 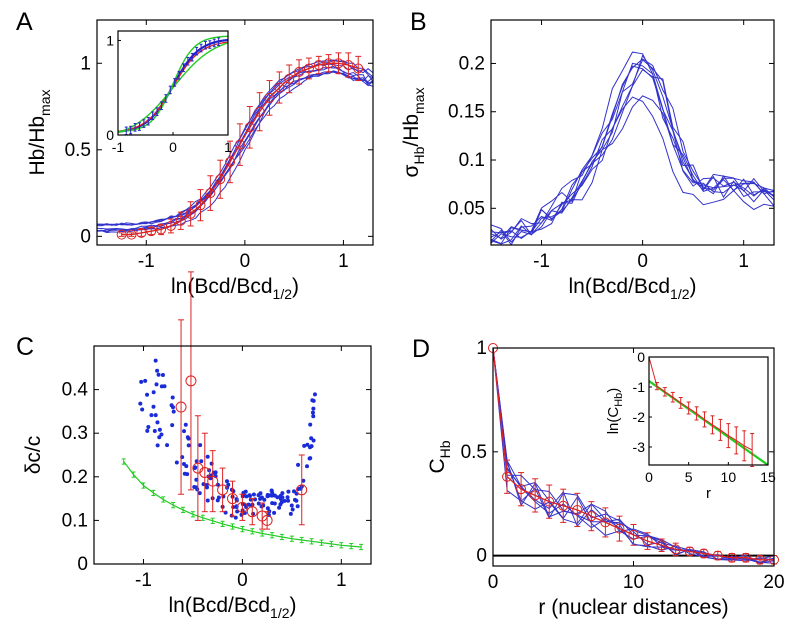 I want to click on panel-a-inset-xtick-label-0: -1, so click(x=118, y=147).